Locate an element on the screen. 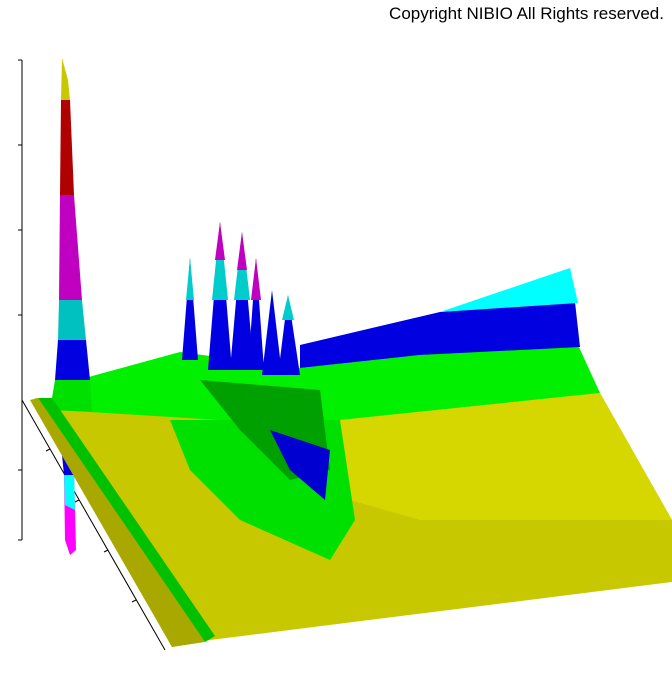  diagonal-axis is located at coordinates (93, 525).